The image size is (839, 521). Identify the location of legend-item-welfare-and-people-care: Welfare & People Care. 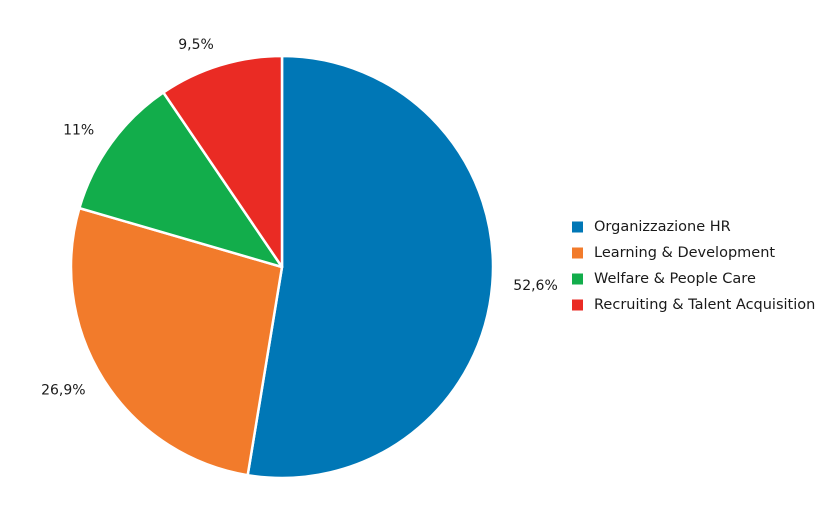
(664, 279).